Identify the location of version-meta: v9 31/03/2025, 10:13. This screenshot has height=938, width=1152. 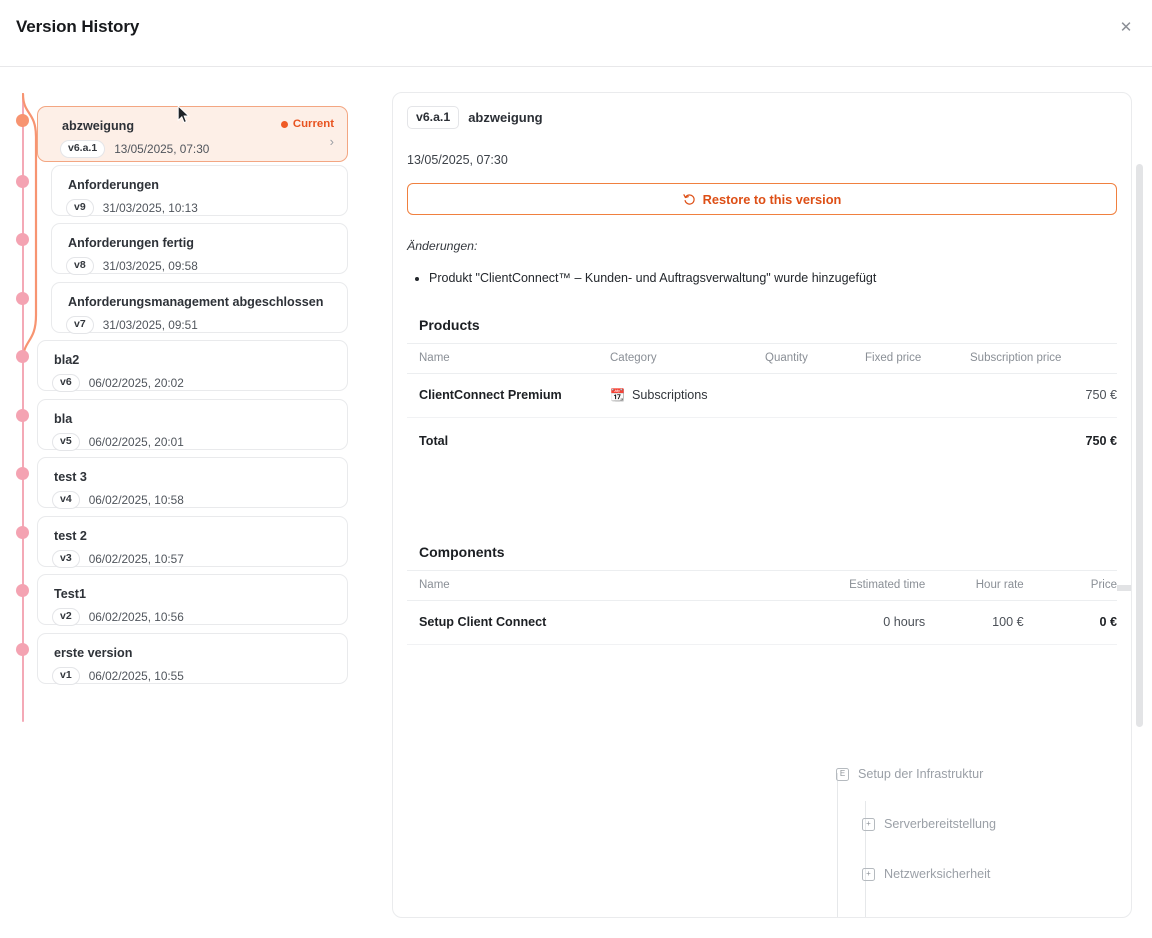
(132, 208).